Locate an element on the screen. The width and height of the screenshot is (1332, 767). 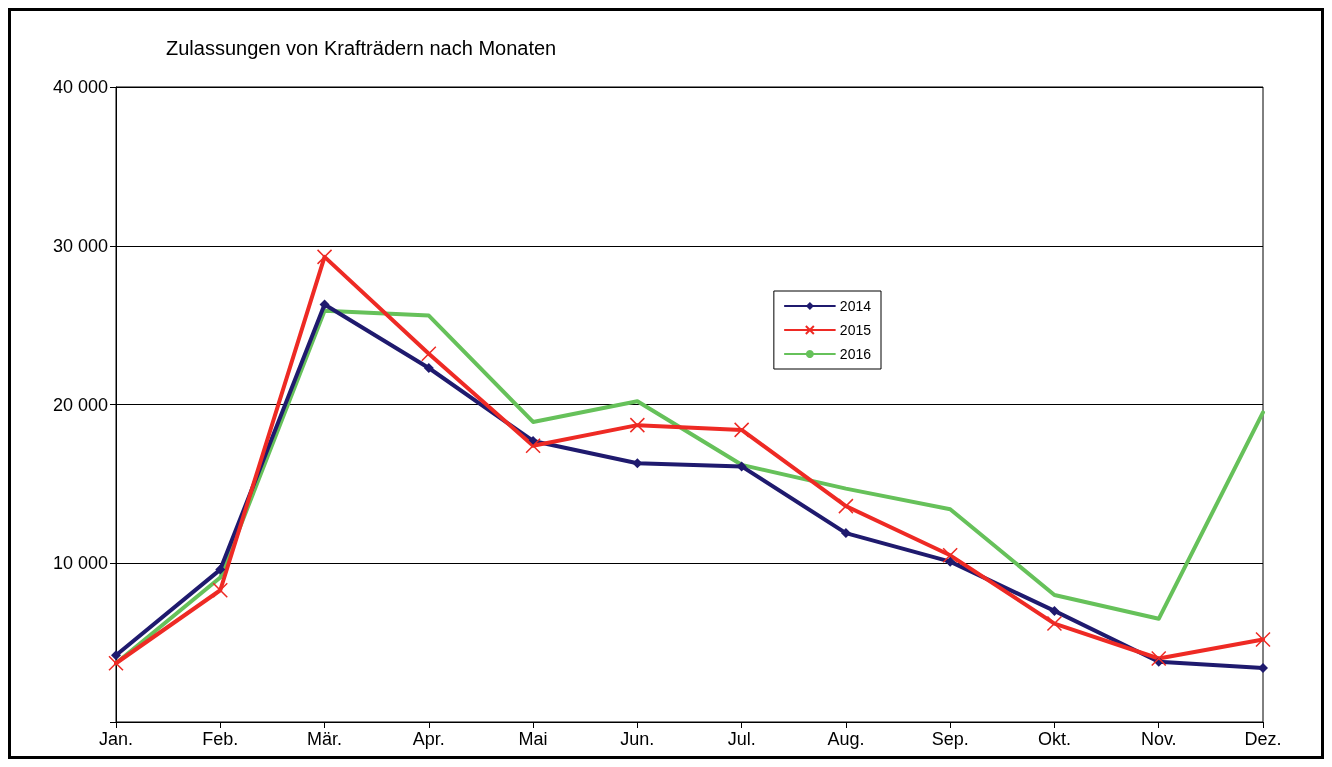
y-tick-label: 40 000 is located at coordinates (80, 87).